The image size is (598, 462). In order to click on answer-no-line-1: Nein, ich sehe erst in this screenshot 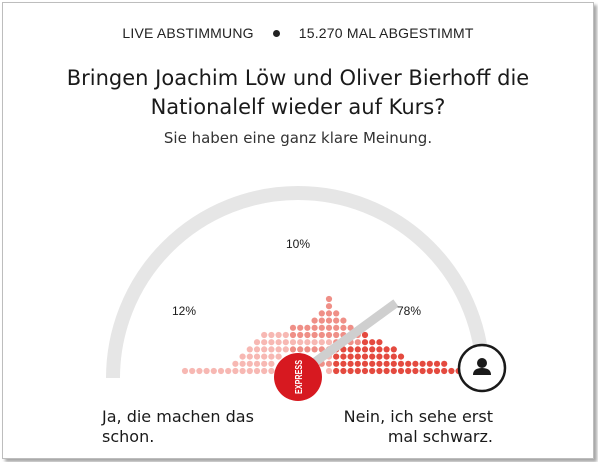, I will do `click(418, 416)`.